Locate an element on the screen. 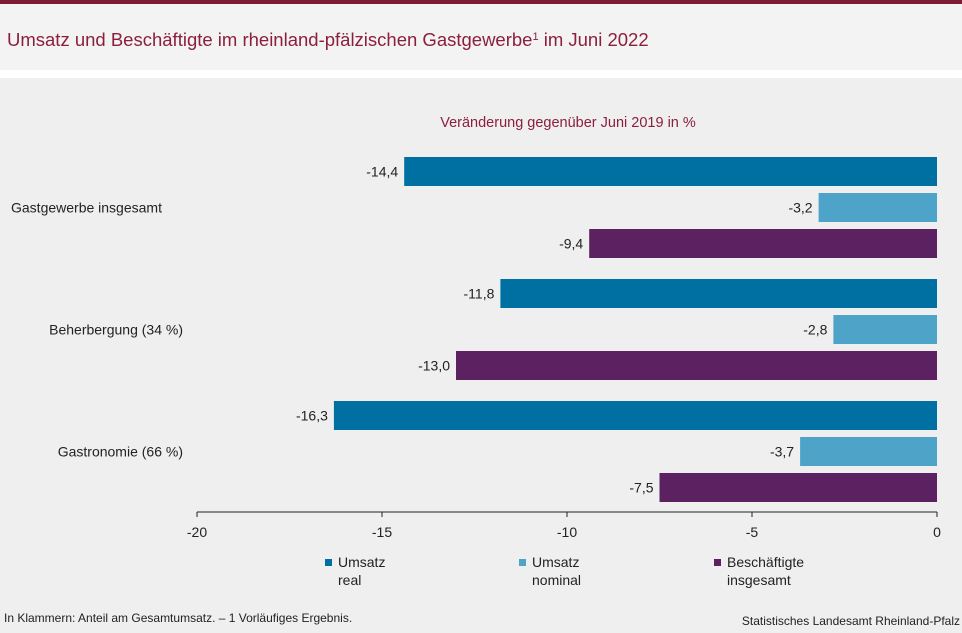 This screenshot has height=633, width=962. data-label: -9,4 is located at coordinates (571, 244).